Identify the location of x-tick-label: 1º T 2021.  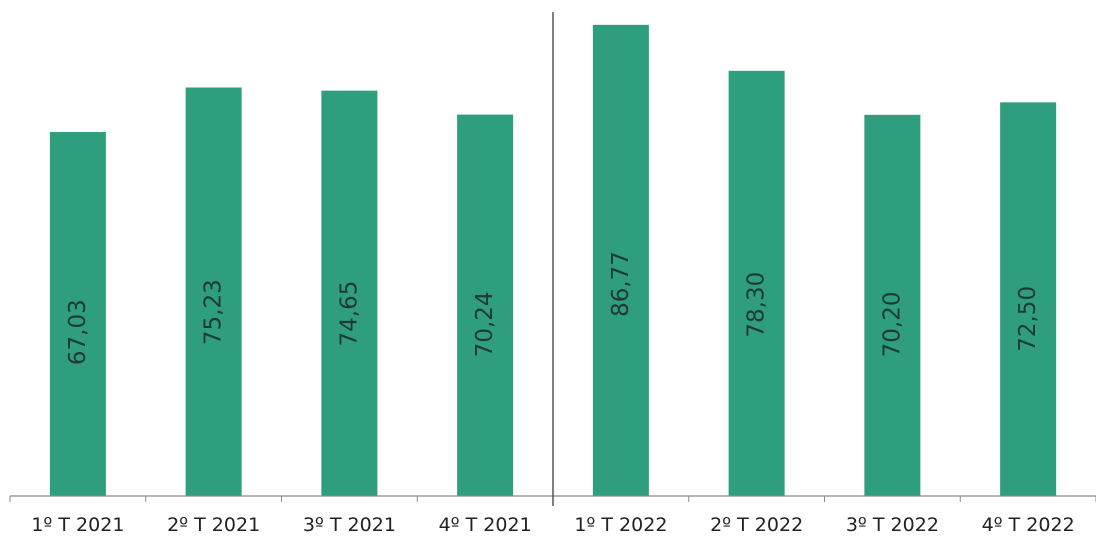
(77, 525).